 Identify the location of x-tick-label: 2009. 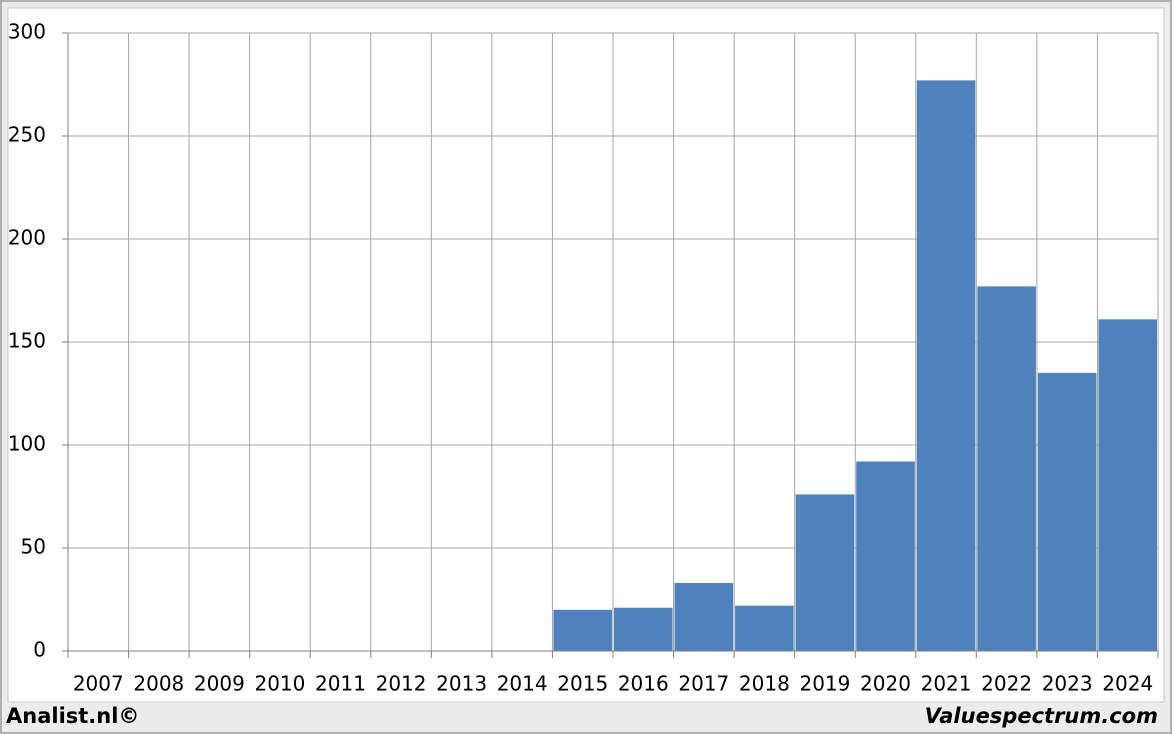
(219, 684).